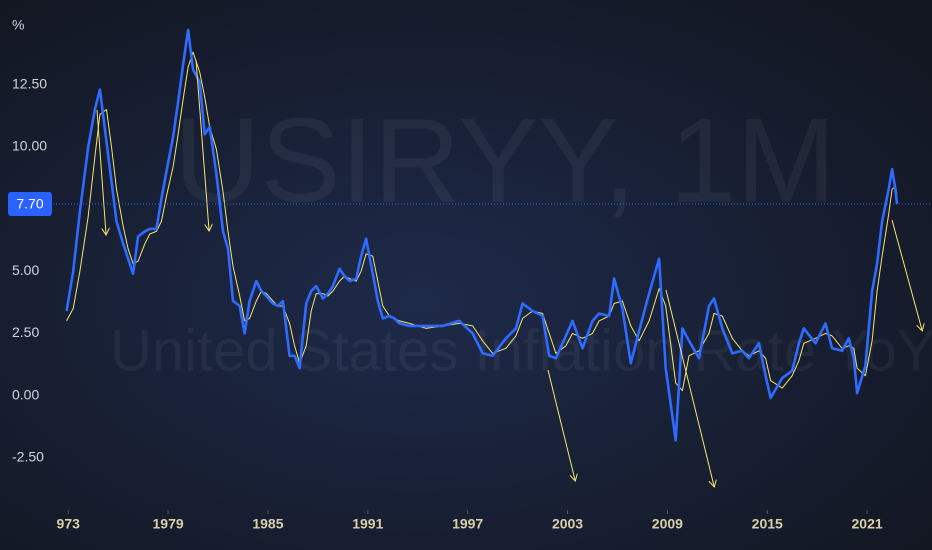  Describe the element at coordinates (867, 524) in the screenshot. I see `x-tick-label: 2021` at that location.